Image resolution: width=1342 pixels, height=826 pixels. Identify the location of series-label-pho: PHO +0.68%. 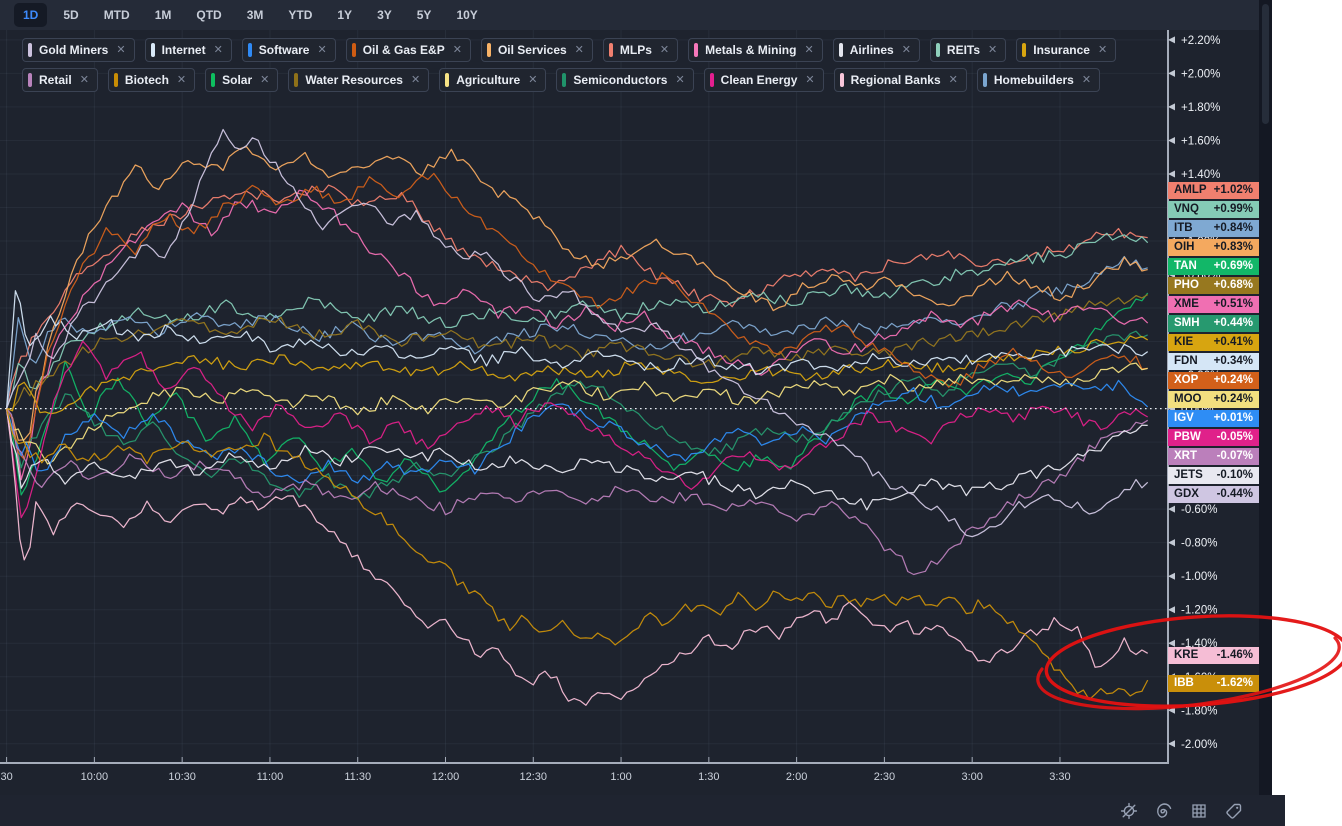
(1213, 285).